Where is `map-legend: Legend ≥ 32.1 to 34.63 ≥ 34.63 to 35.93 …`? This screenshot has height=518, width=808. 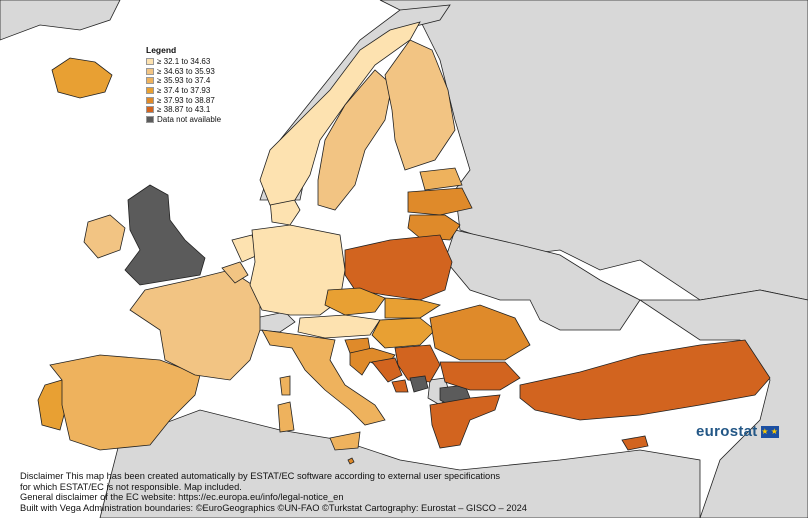 map-legend: Legend ≥ 32.1 to 34.63 ≥ 34.63 to 35.93 … is located at coordinates (206, 84).